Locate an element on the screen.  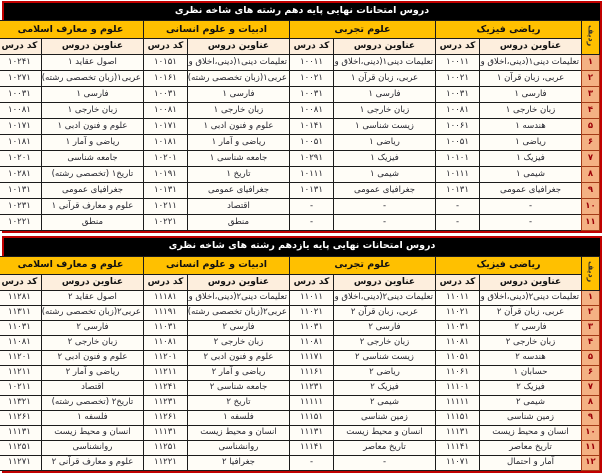
course-code-cell: ۱۱۱۵۱ is located at coordinates (457, 417).